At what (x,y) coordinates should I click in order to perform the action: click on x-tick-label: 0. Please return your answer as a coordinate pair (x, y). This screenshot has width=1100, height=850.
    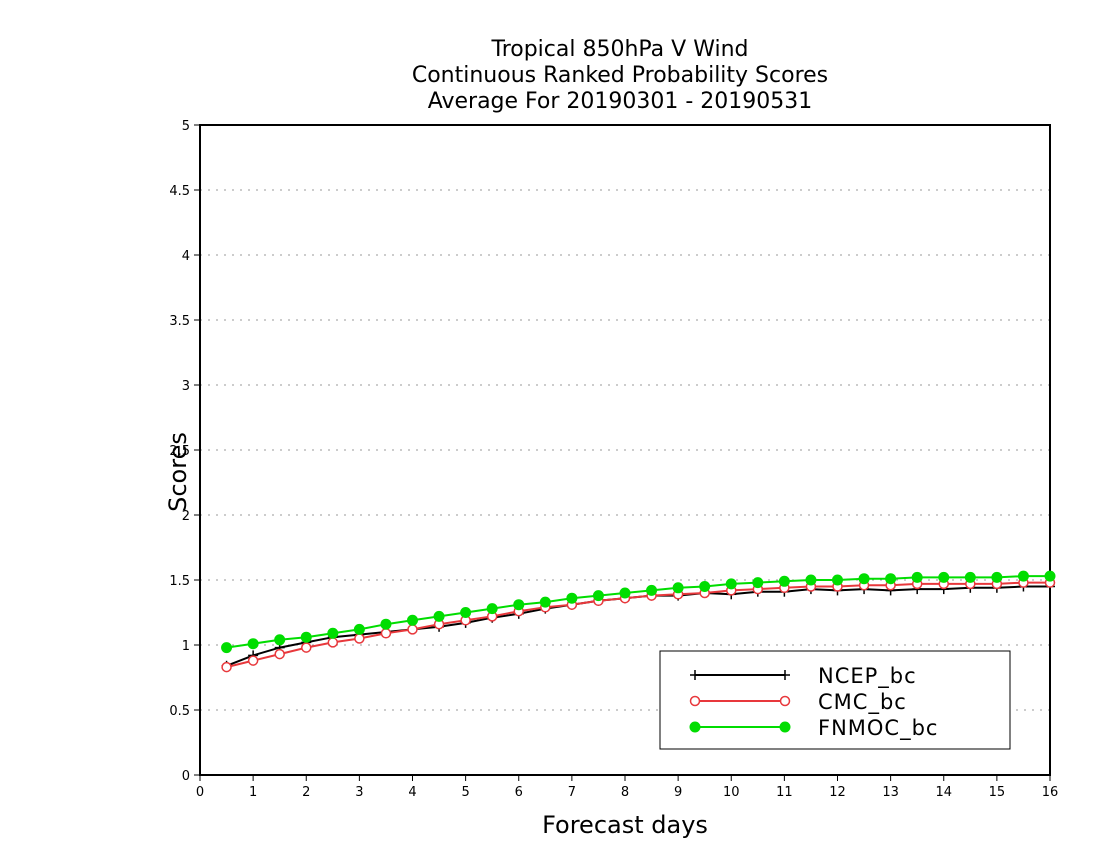
    Looking at the image, I should click on (200, 792).